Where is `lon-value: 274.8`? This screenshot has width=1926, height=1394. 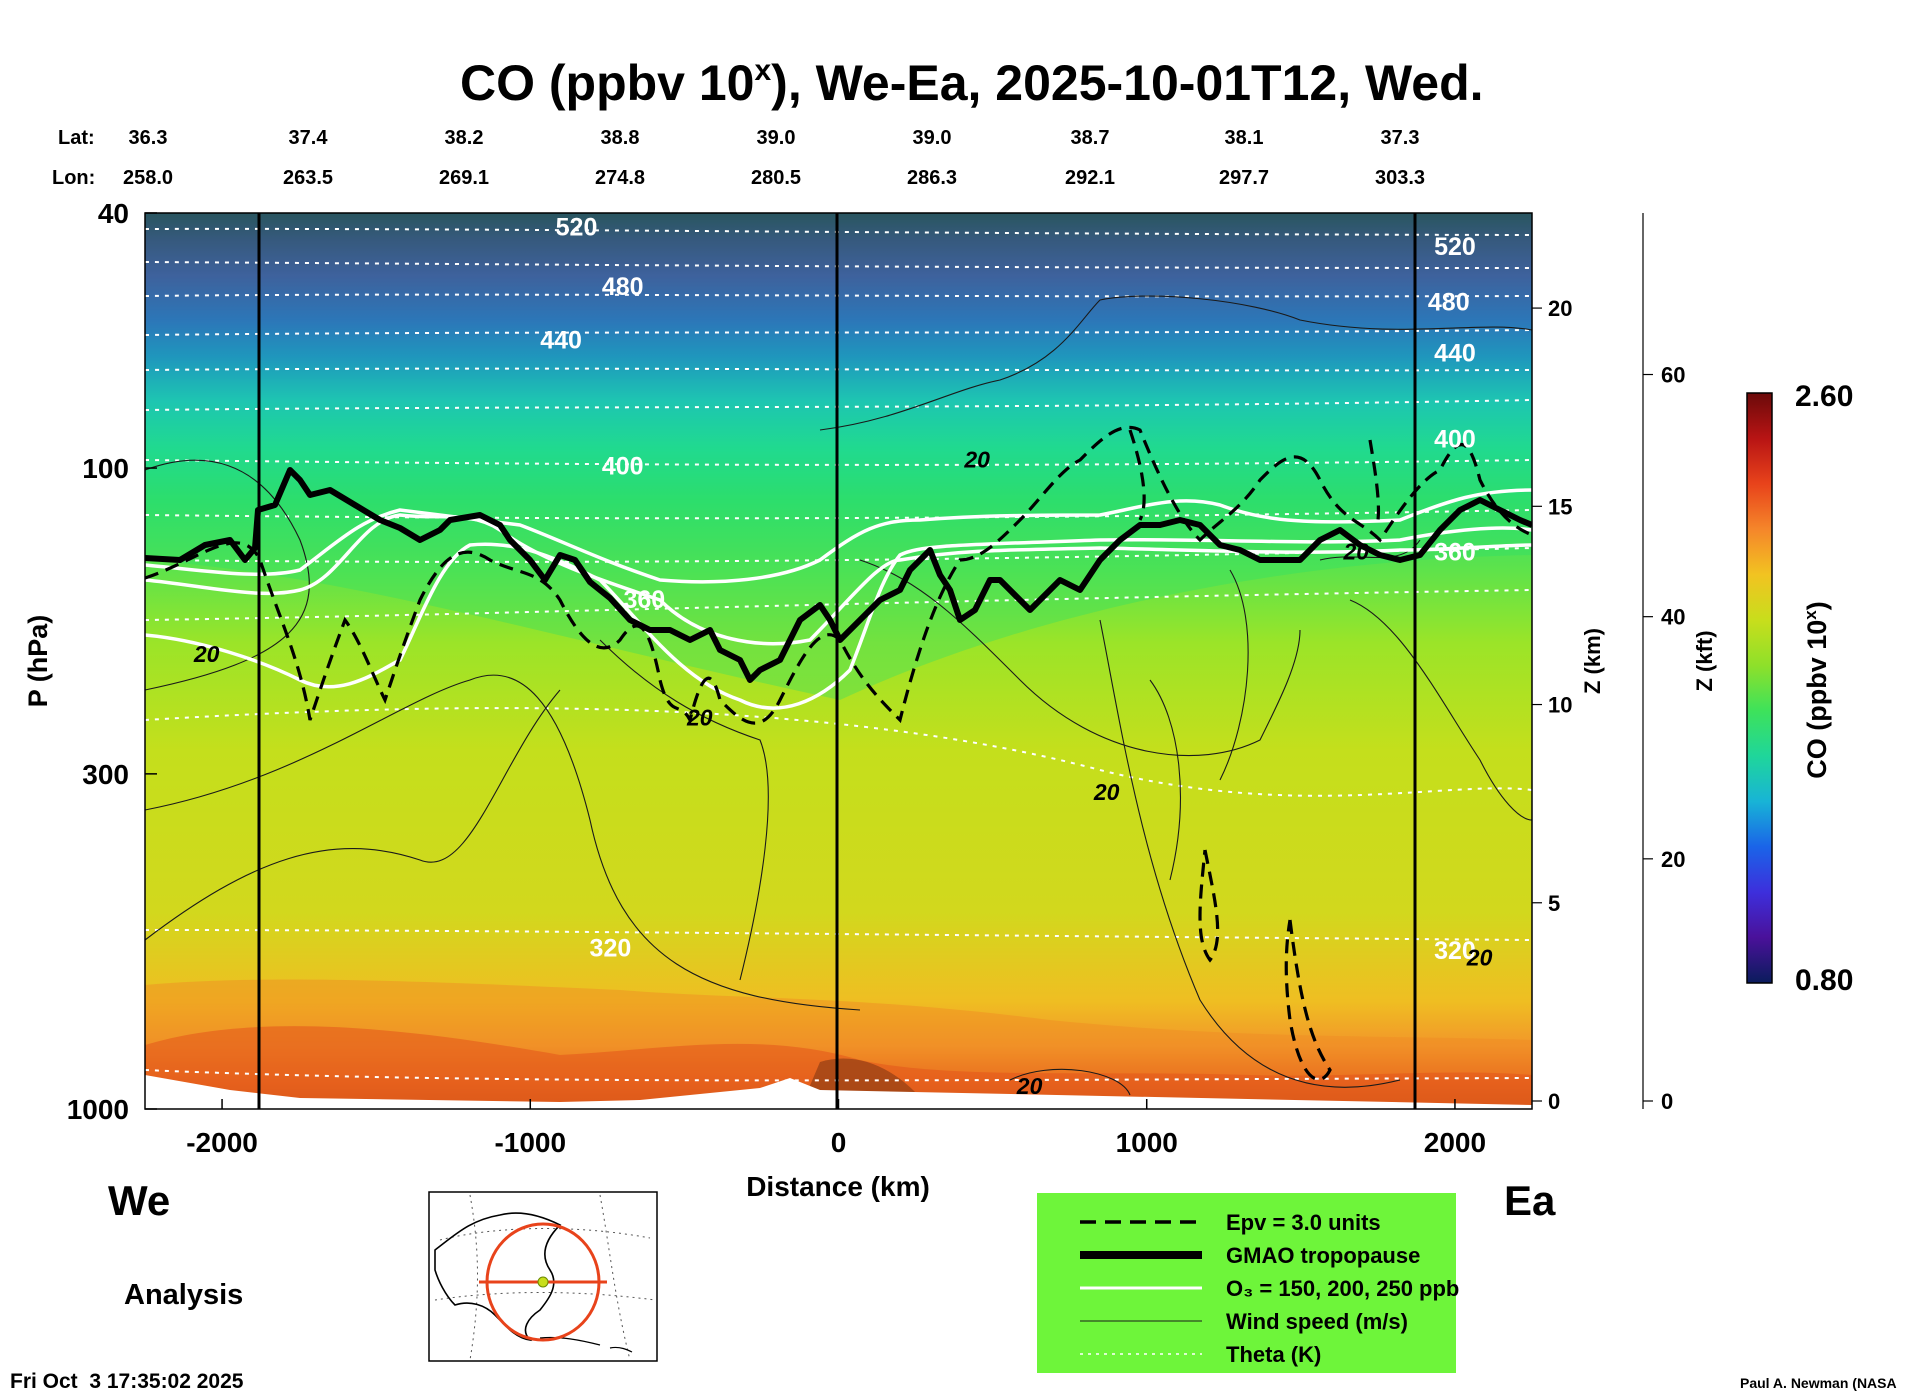
lon-value: 274.8 is located at coordinates (620, 178).